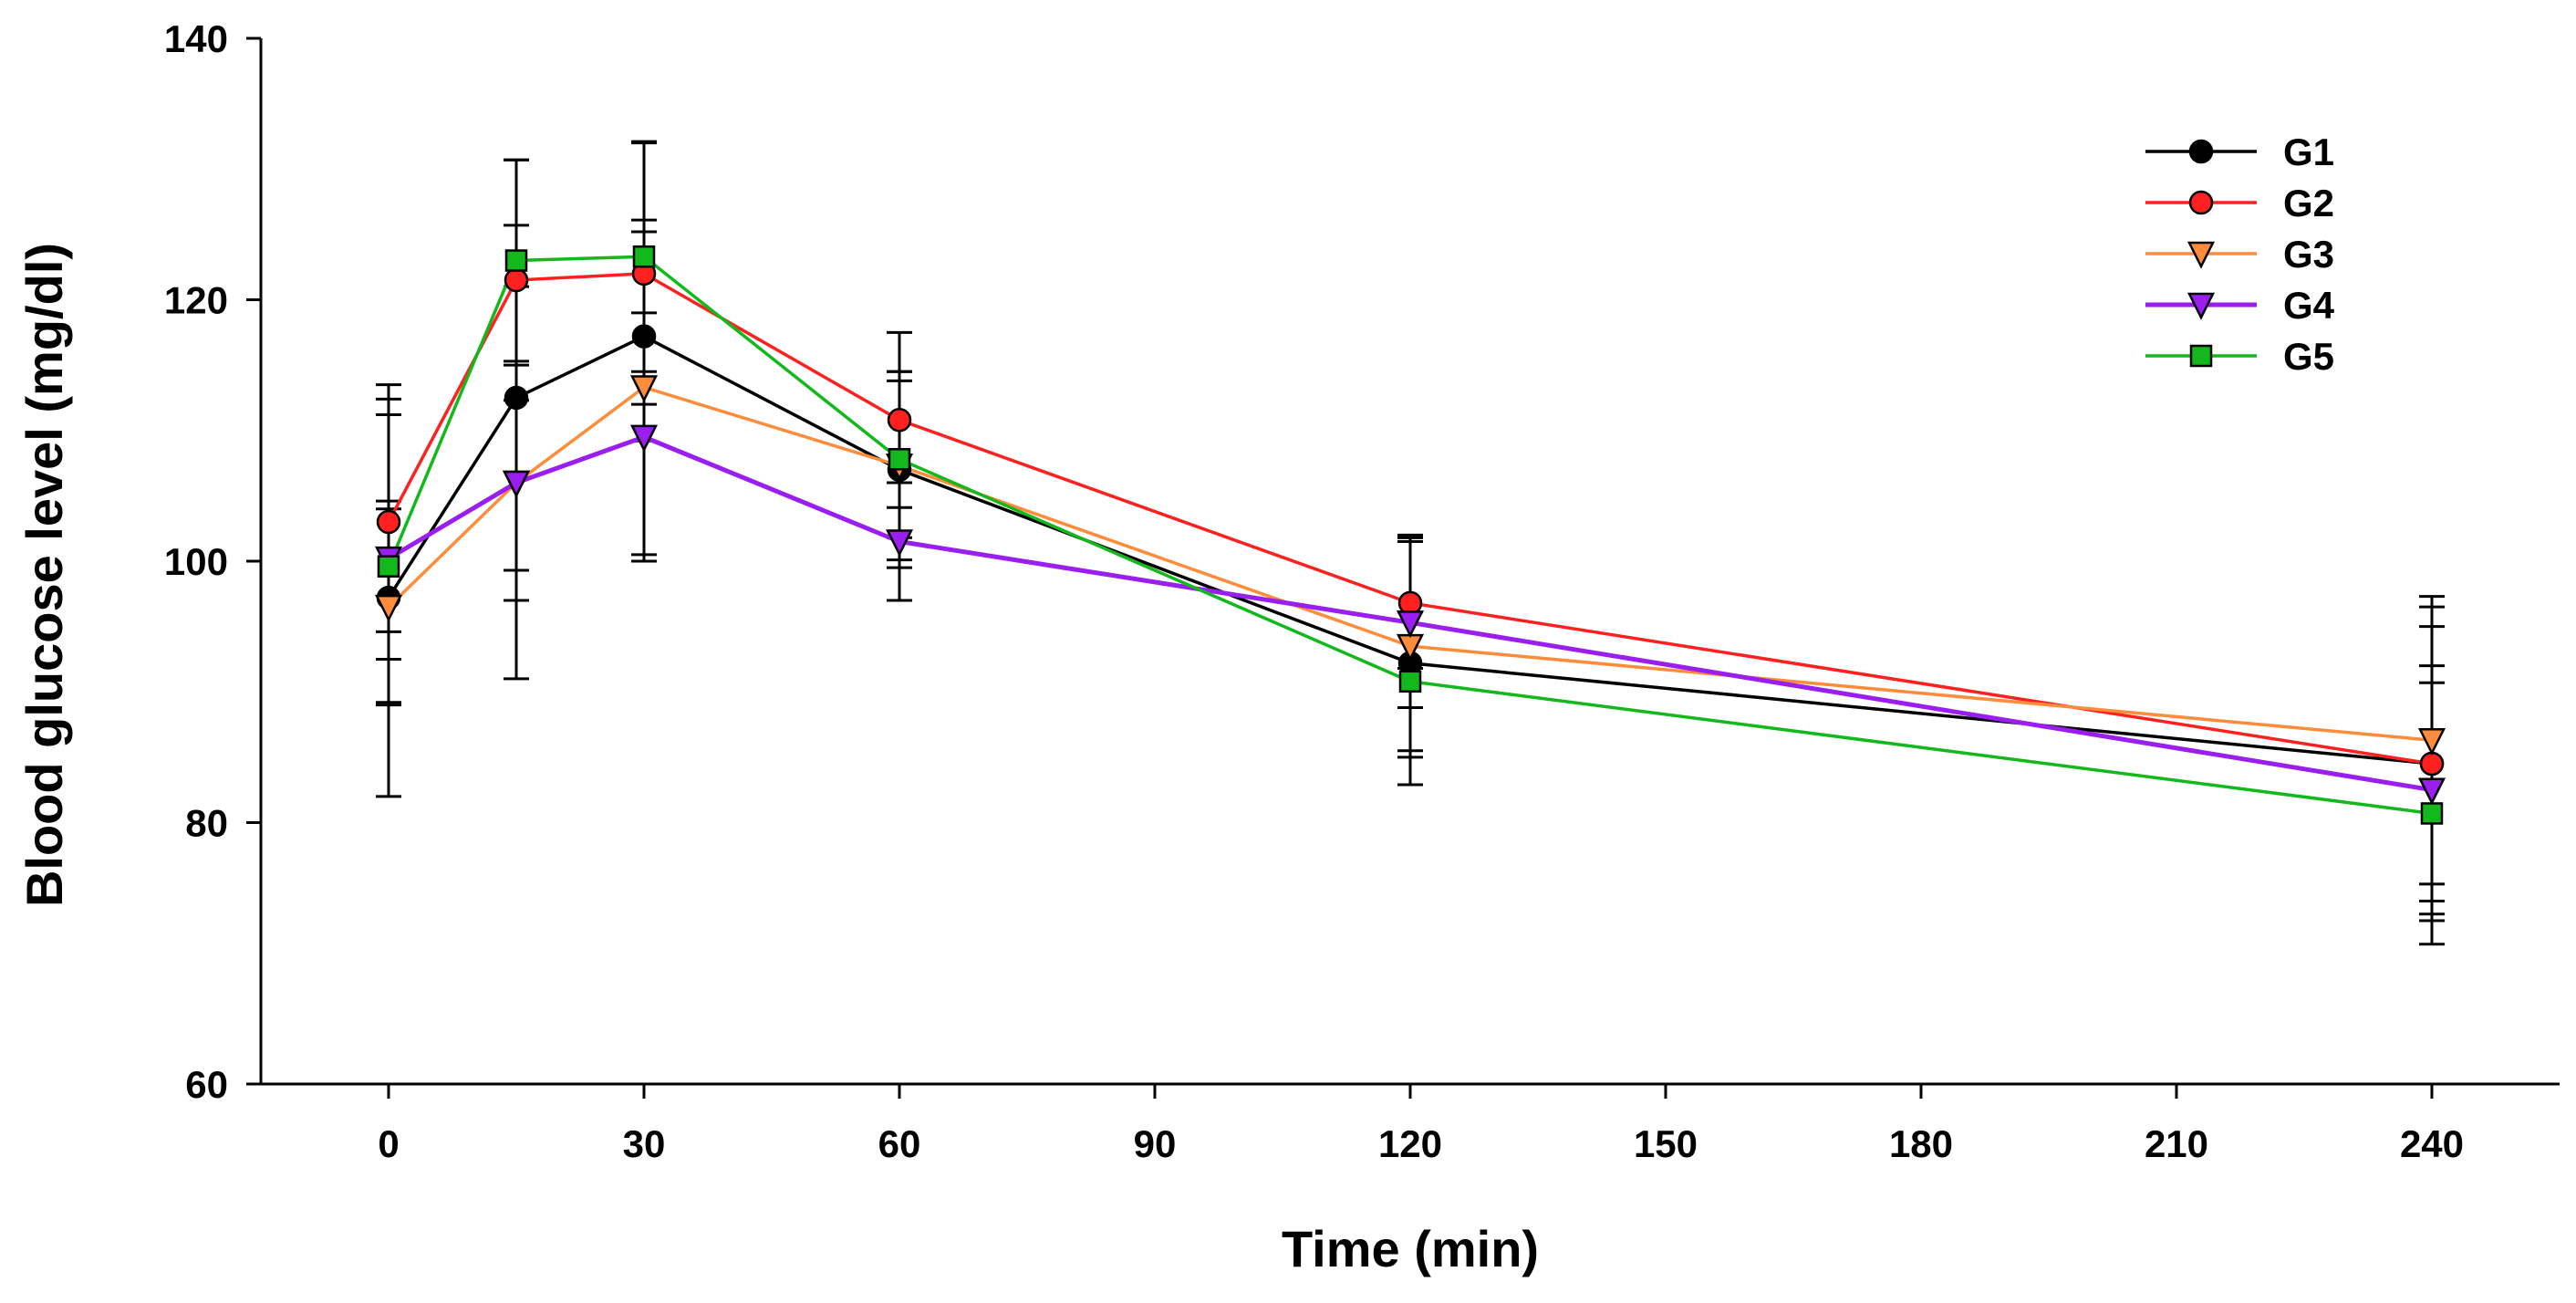 The image size is (2576, 1303). Describe the element at coordinates (2201, 306) in the screenshot. I see `legend-marker-g4` at that location.